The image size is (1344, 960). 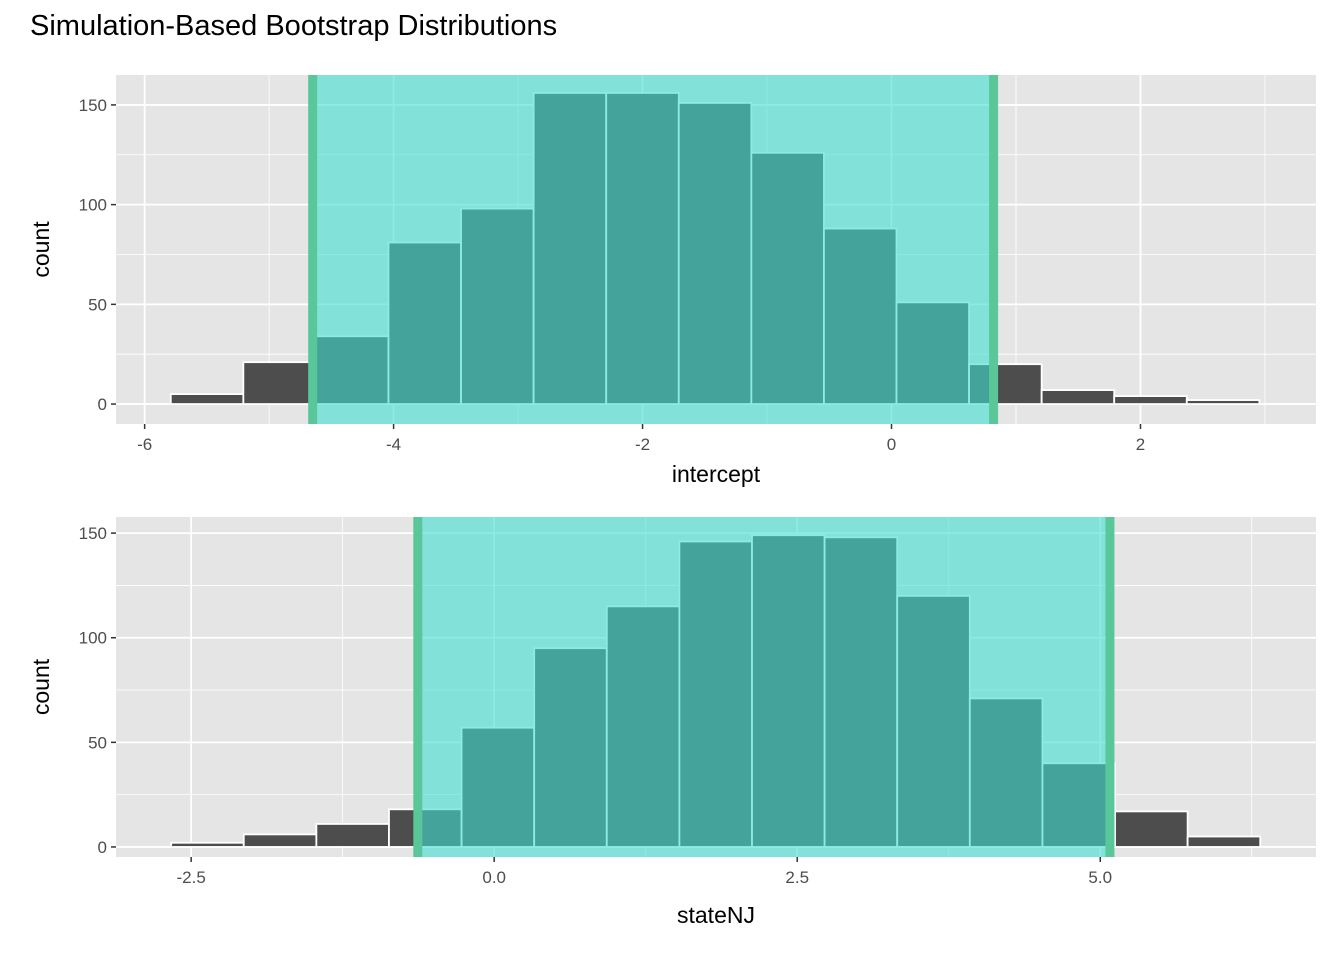 I want to click on x-tick-label: -4, so click(x=393, y=444).